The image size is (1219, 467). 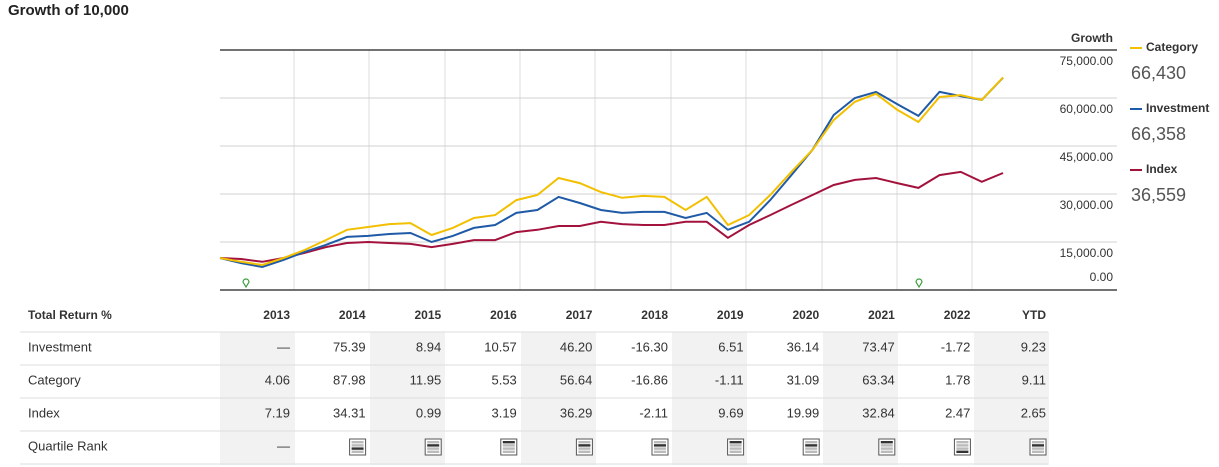 I want to click on table-cell: 73.47, so click(x=878, y=346).